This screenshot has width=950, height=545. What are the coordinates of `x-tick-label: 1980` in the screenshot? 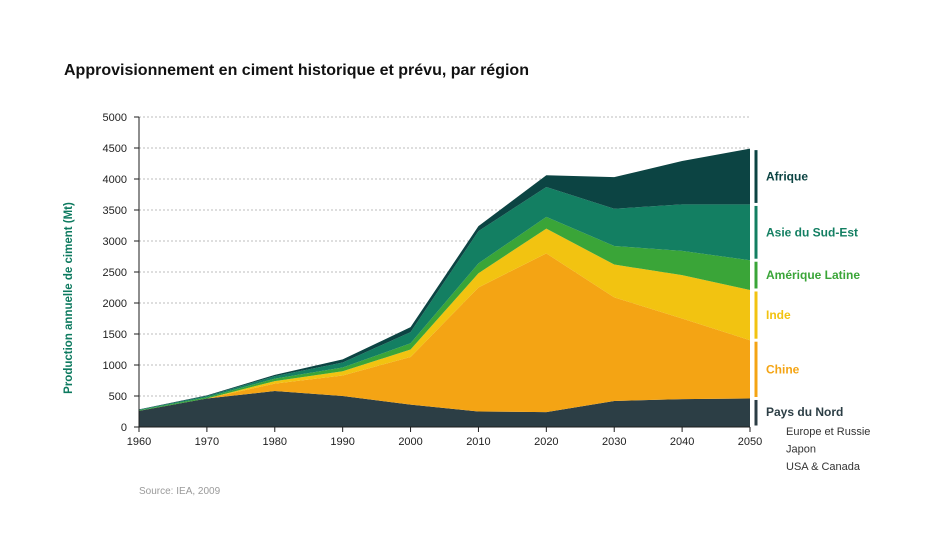 It's located at (275, 442).